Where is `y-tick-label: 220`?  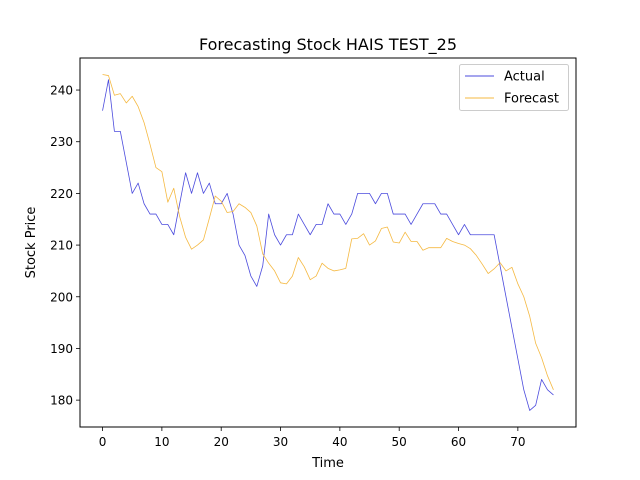
y-tick-label: 220 is located at coordinates (61, 194).